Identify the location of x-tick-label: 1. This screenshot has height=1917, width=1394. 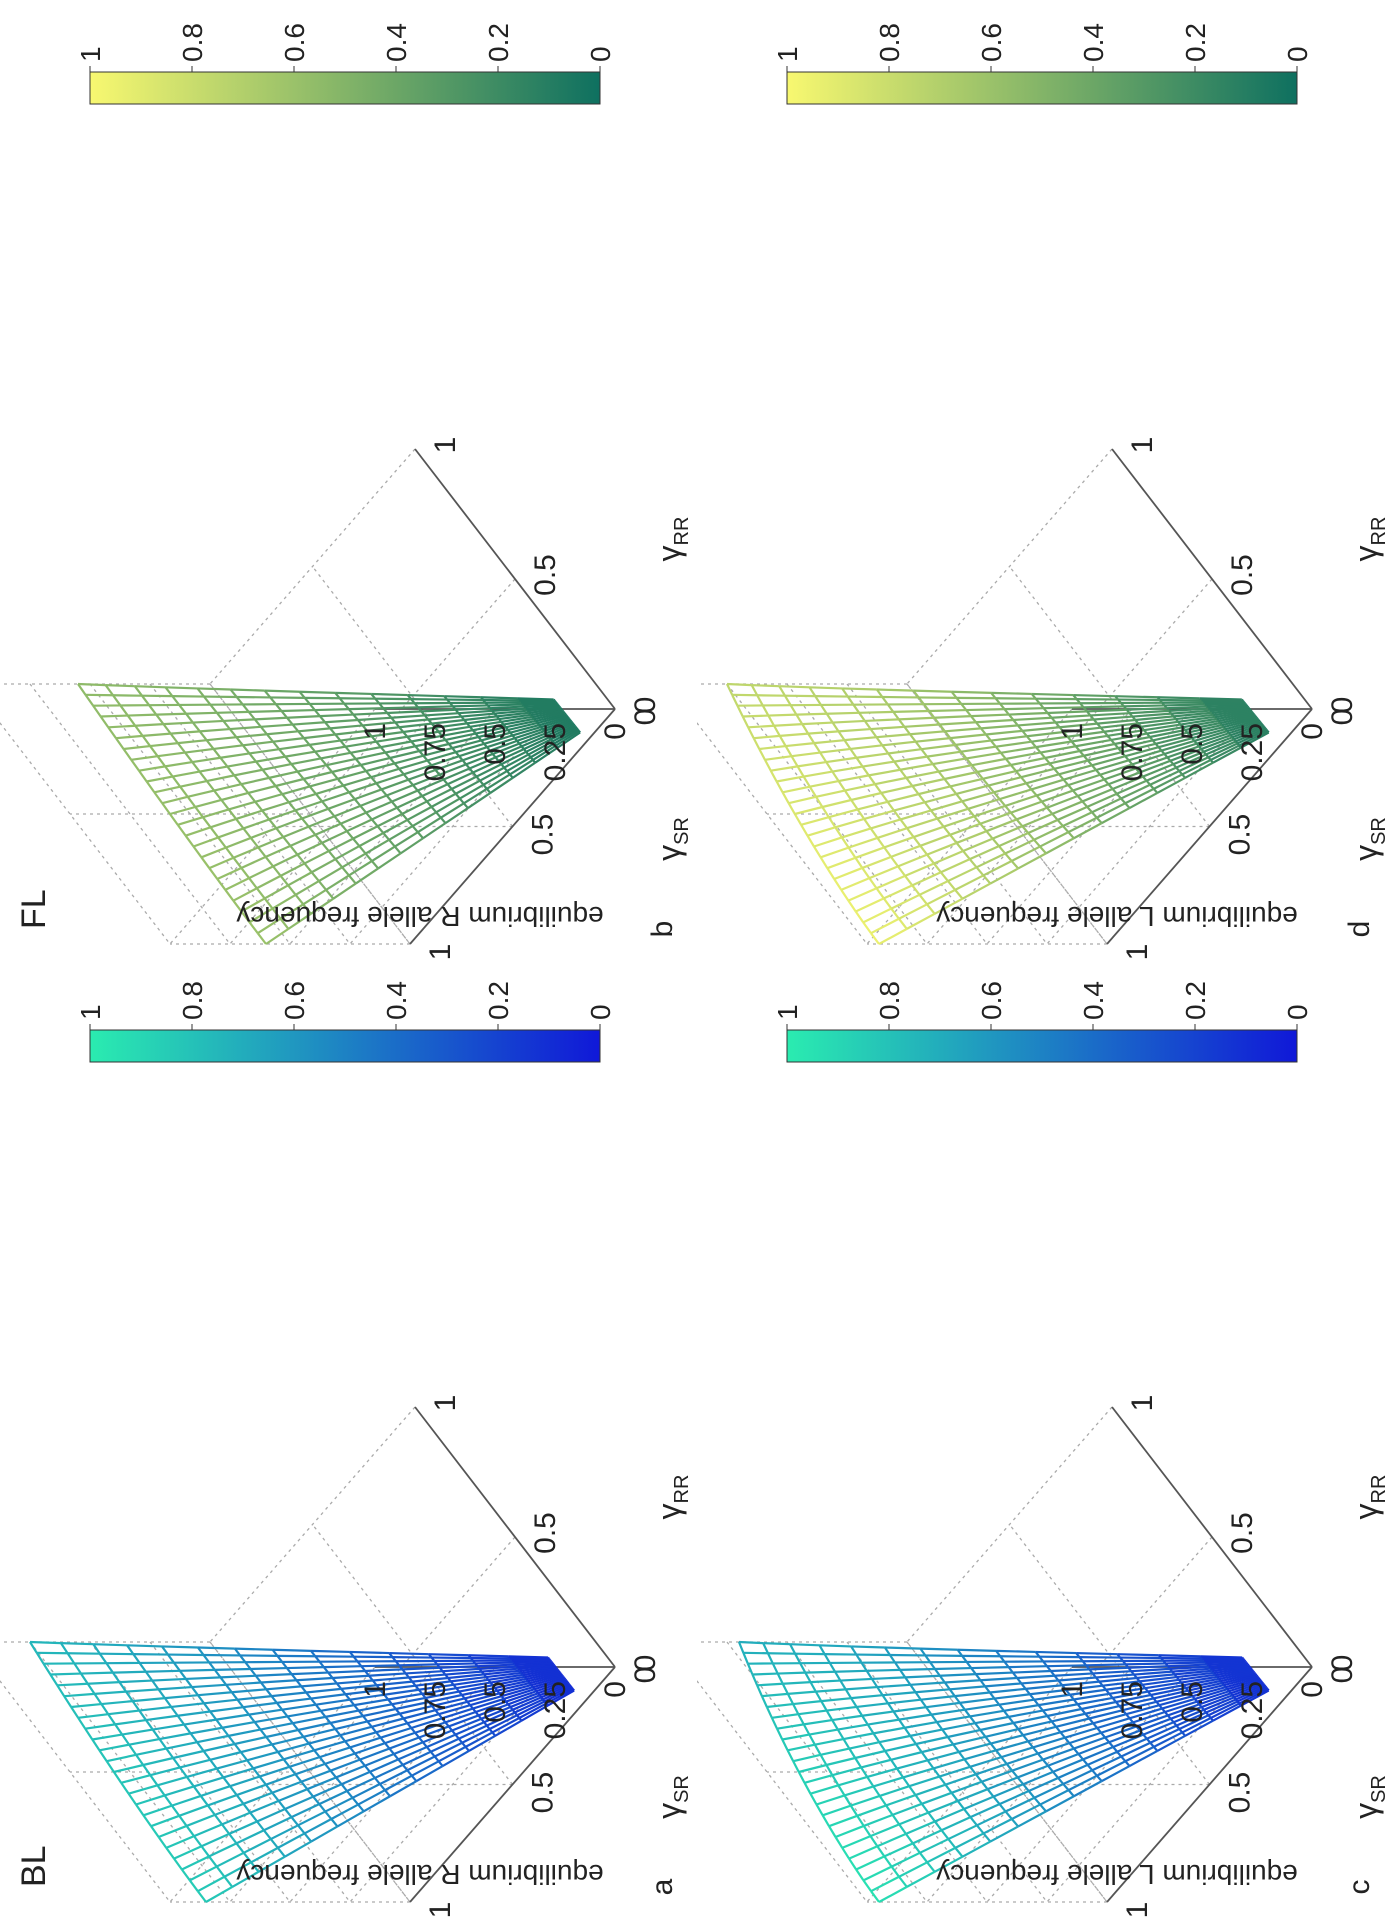
(440, 1909).